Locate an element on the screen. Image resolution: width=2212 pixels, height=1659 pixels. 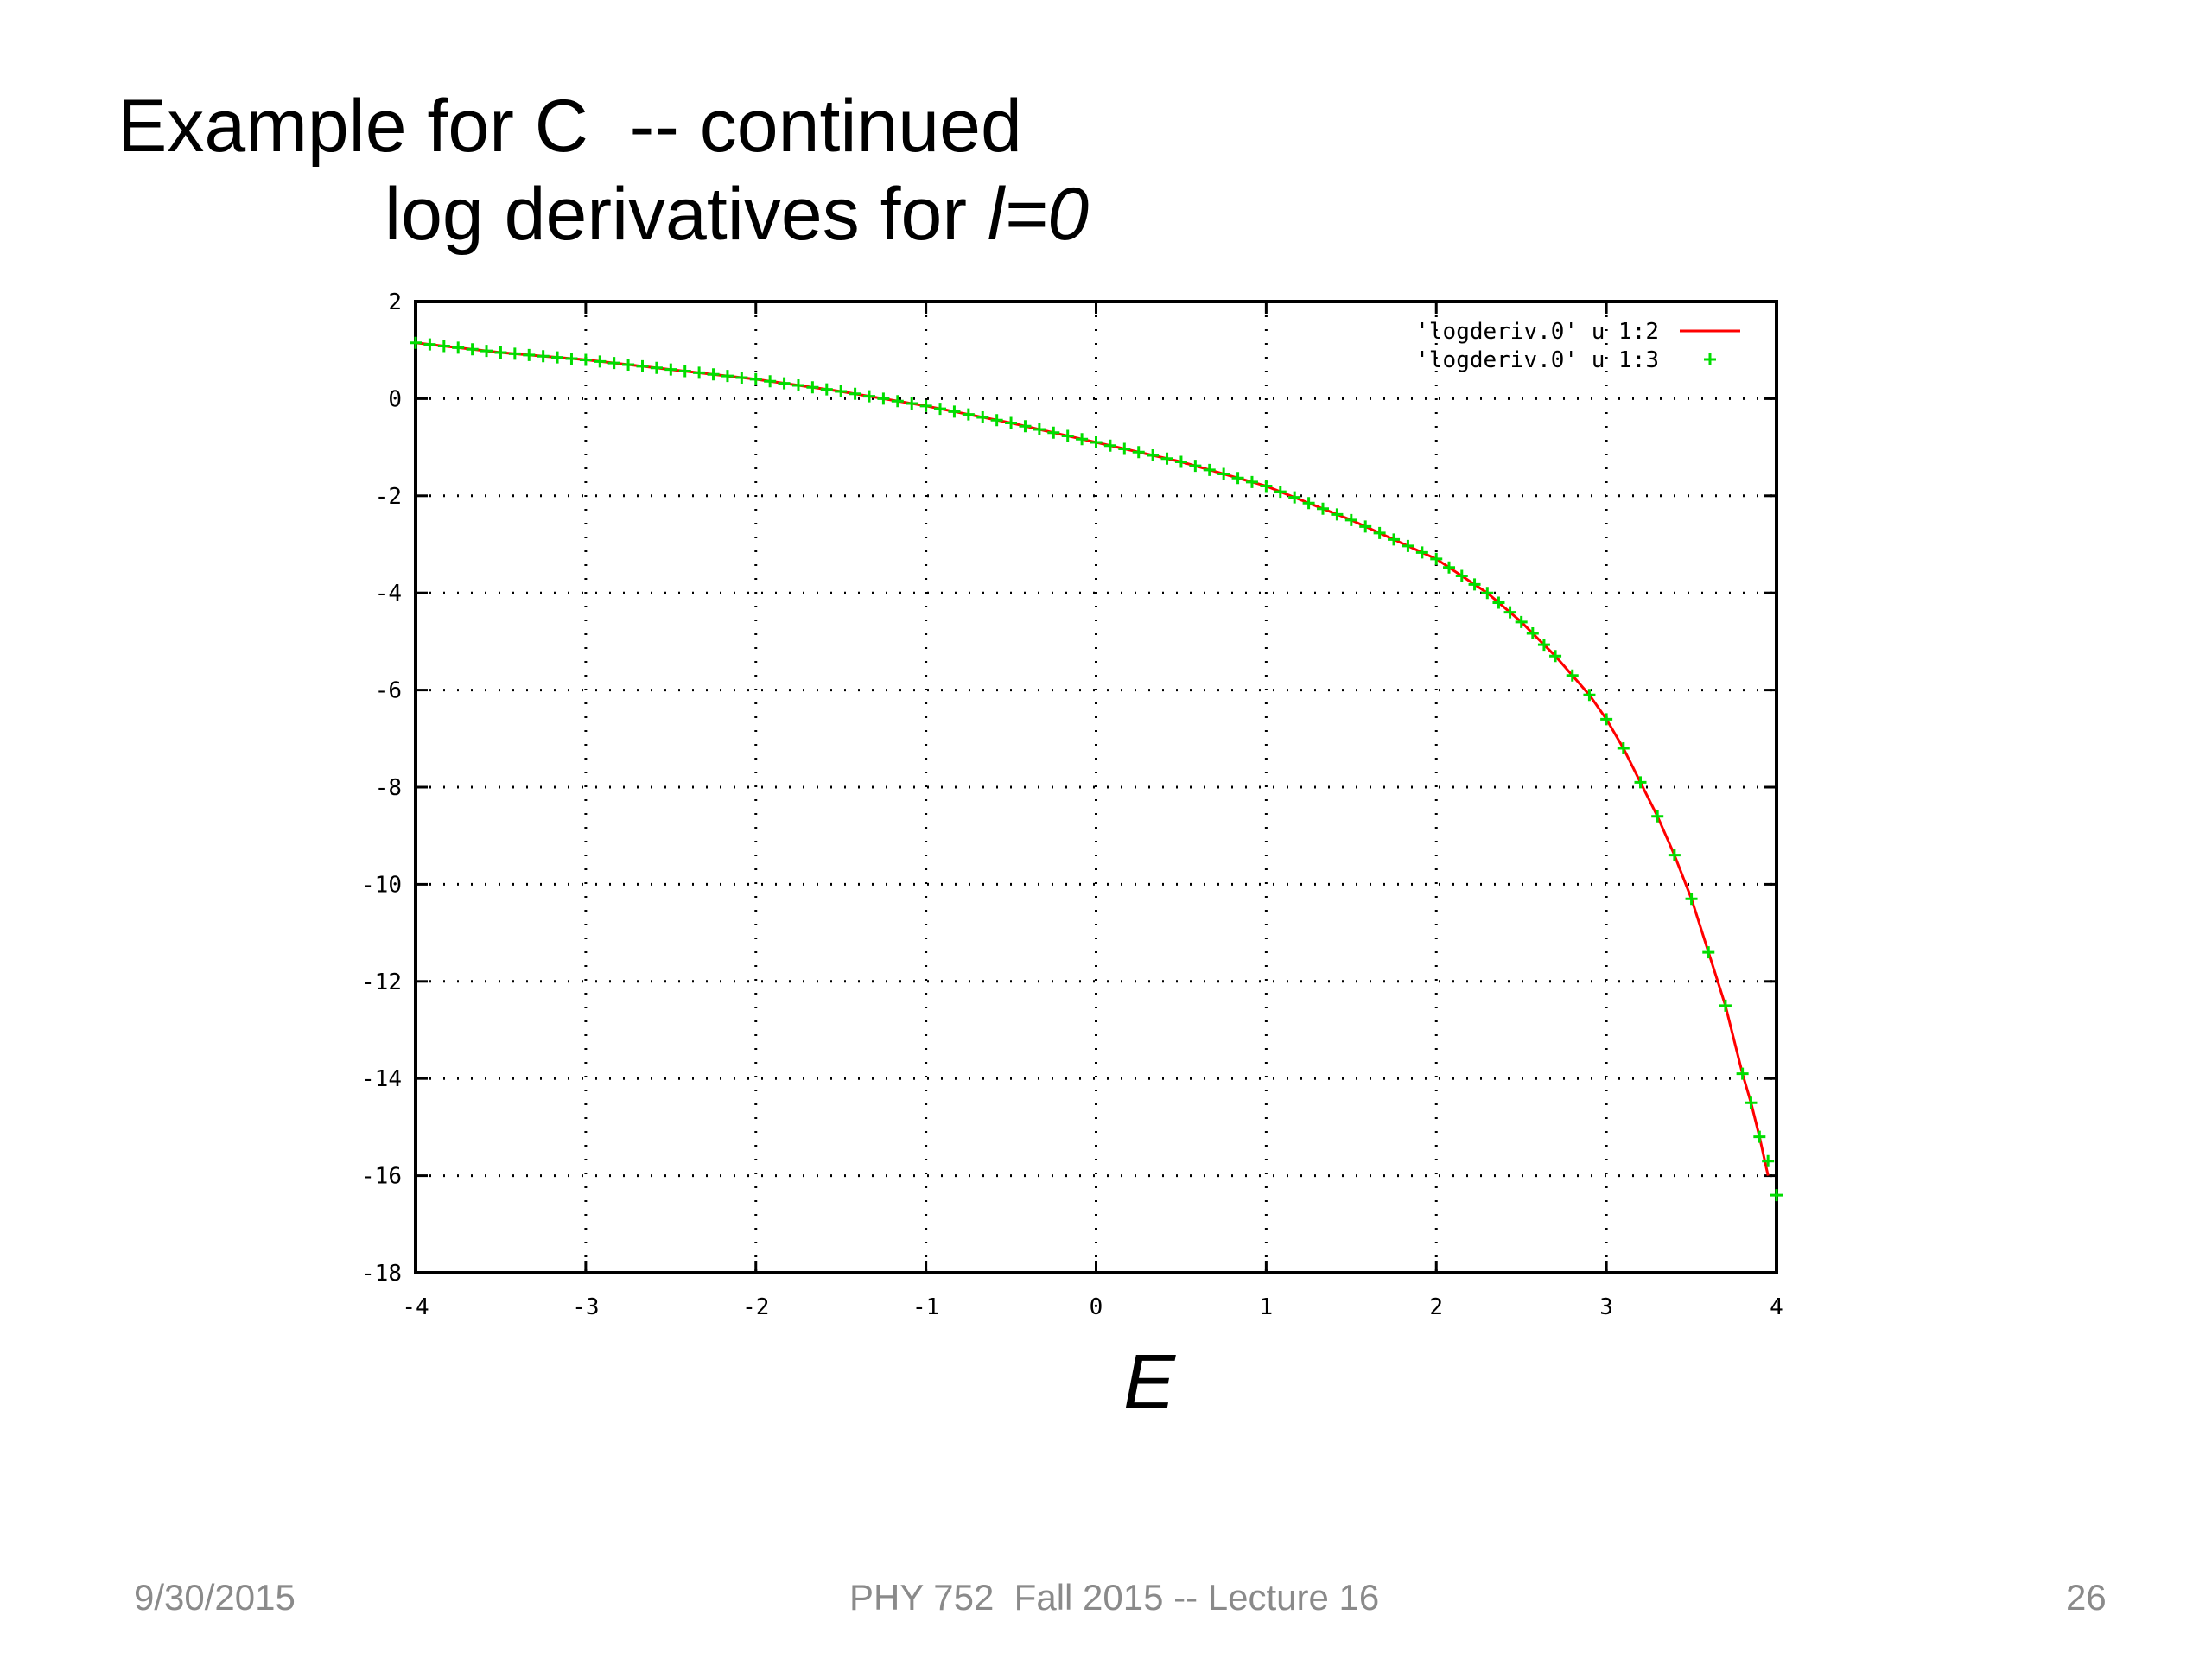
footer-course: PHY 752 Fall 2015 -- Lecture 16 is located at coordinates (1114, 1597).